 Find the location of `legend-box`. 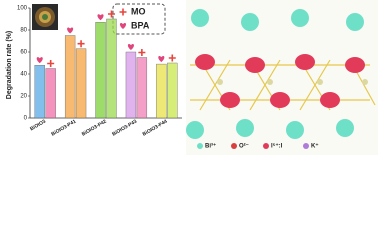

legend-box is located at coordinates (139, 19).